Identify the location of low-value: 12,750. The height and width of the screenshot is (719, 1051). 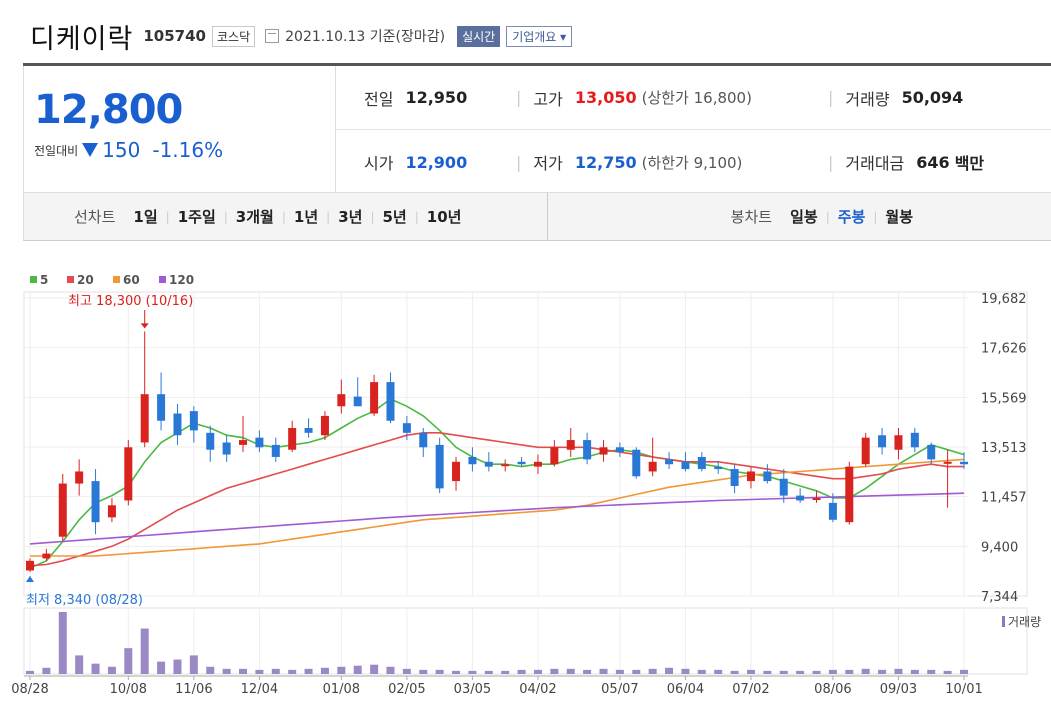
(605, 162).